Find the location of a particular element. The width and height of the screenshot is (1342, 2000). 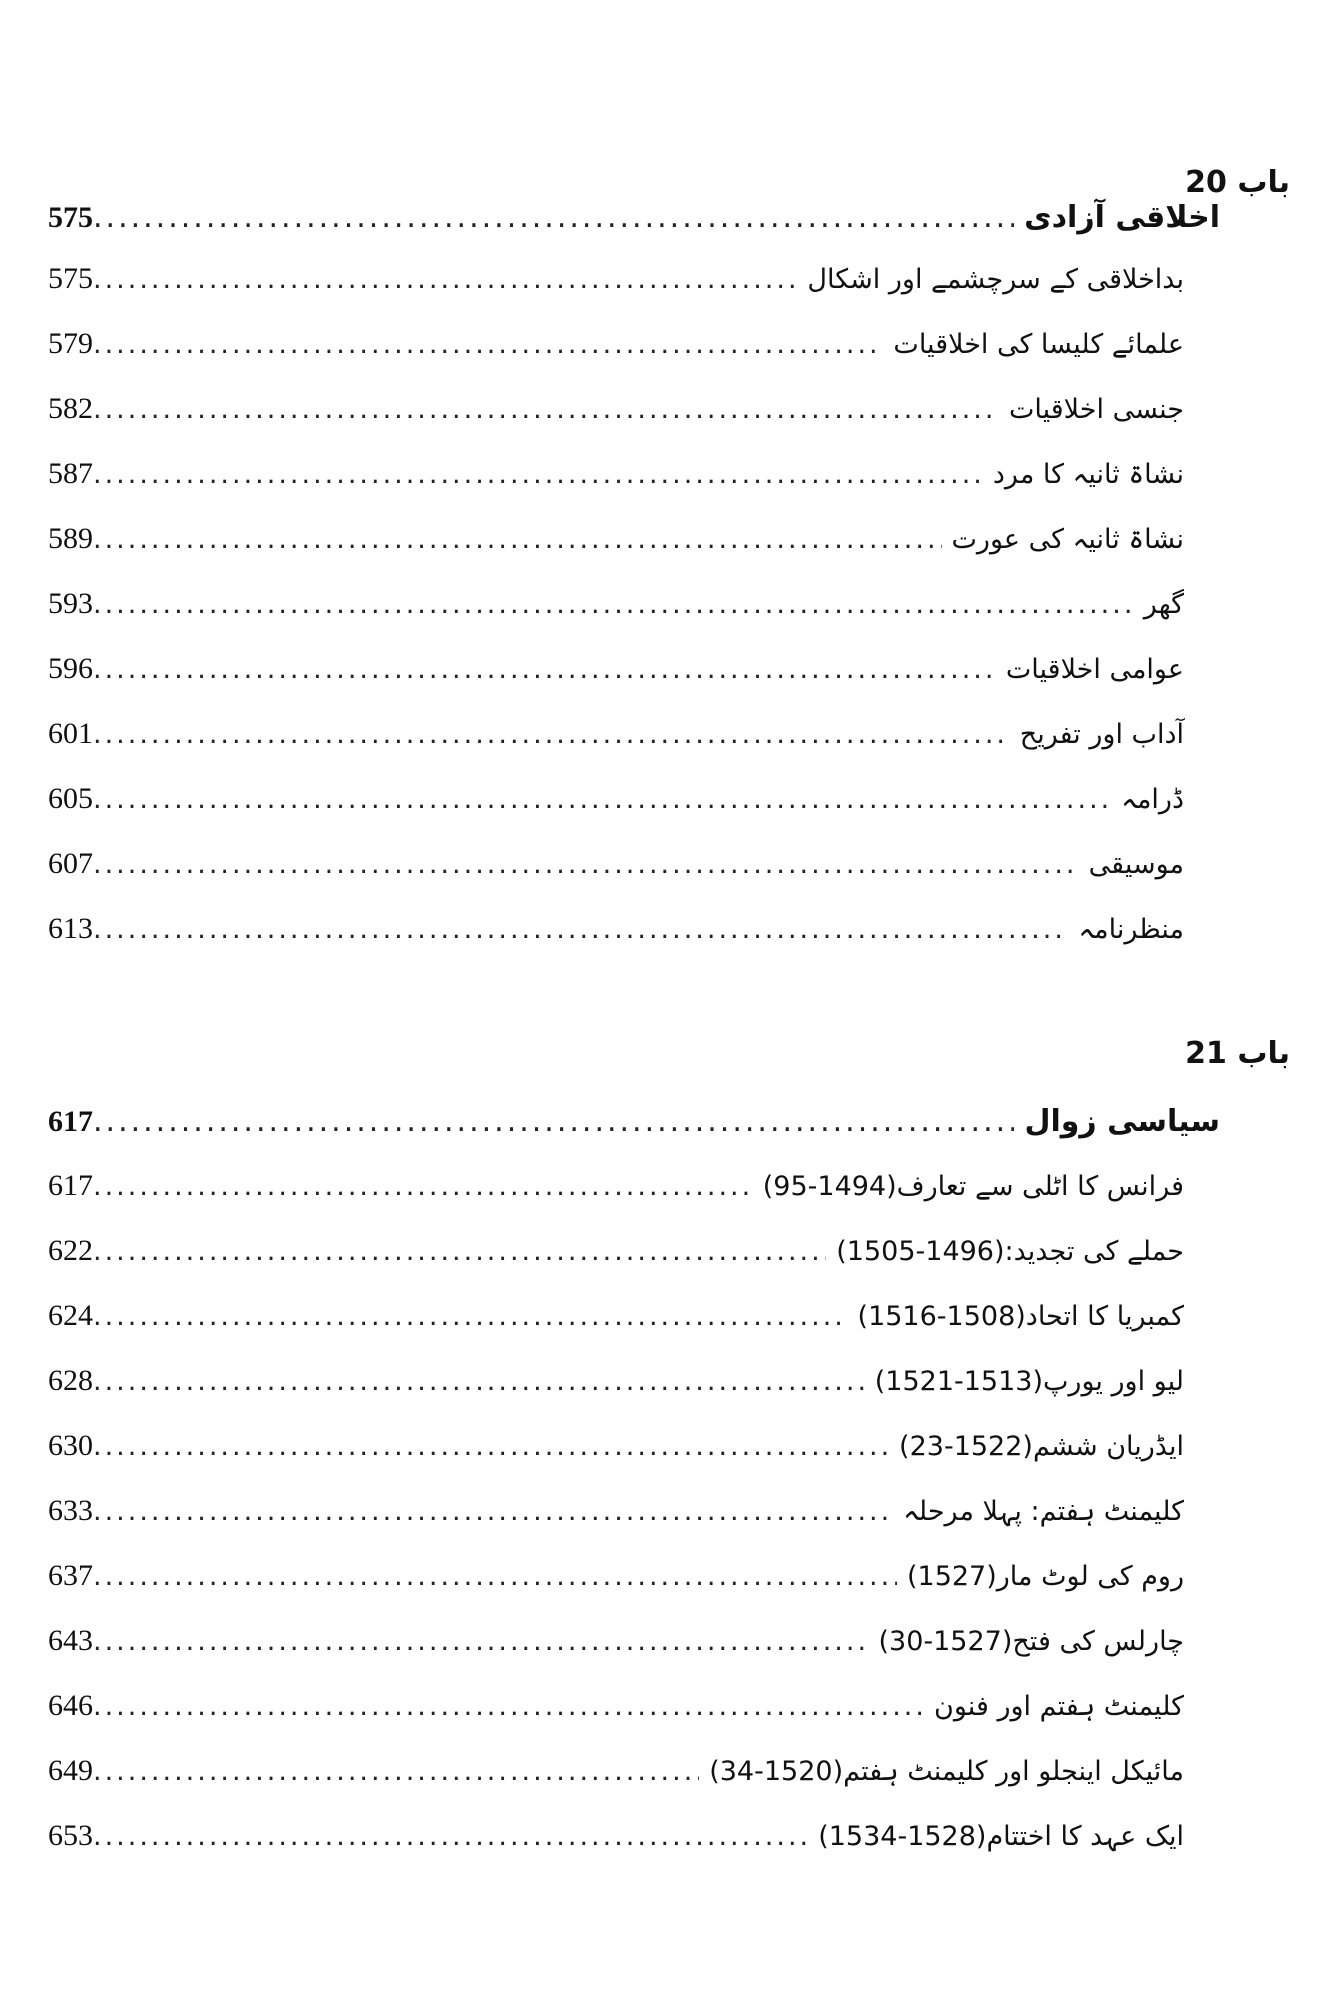

toc-entry: ایک عہد کا اختتام(1528-1534) 653 is located at coordinates (616, 1849).